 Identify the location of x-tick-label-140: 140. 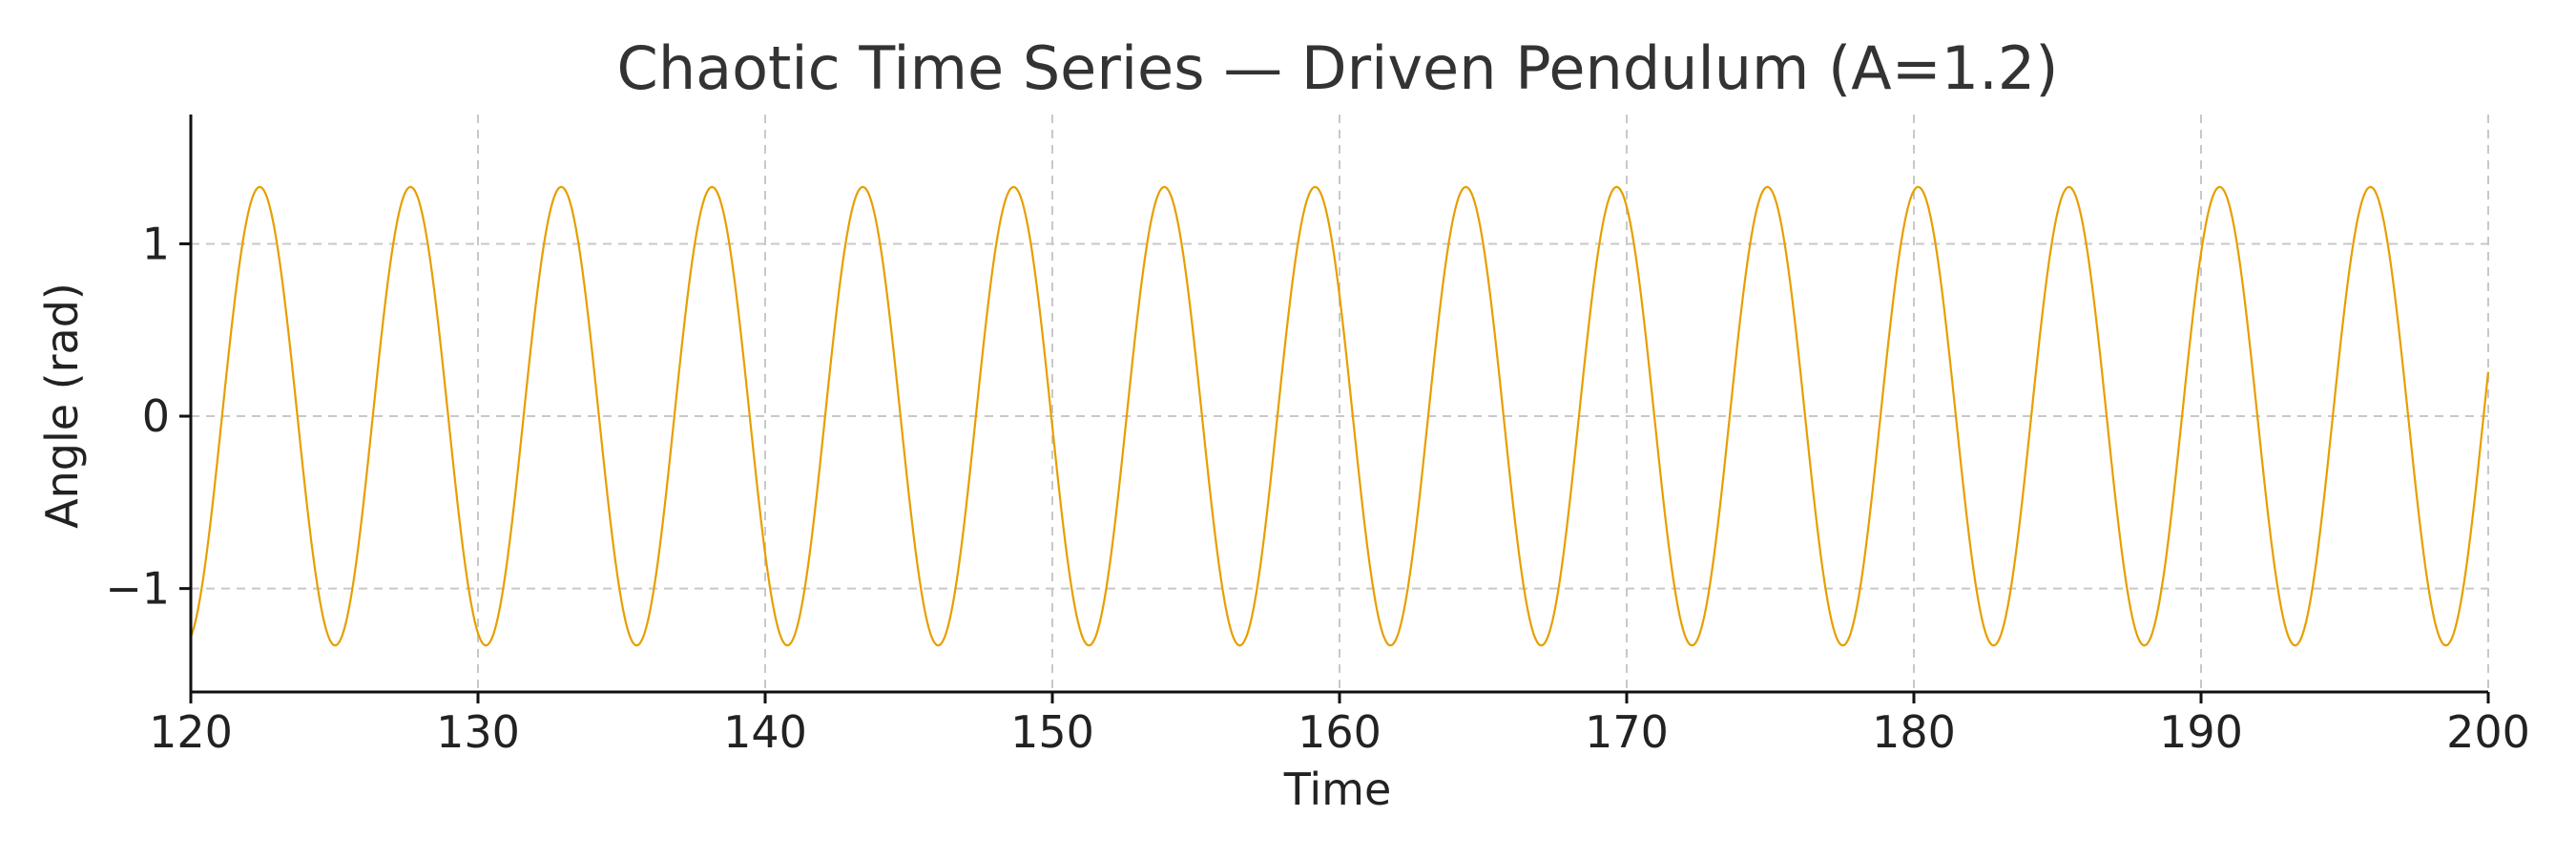
(765, 732).